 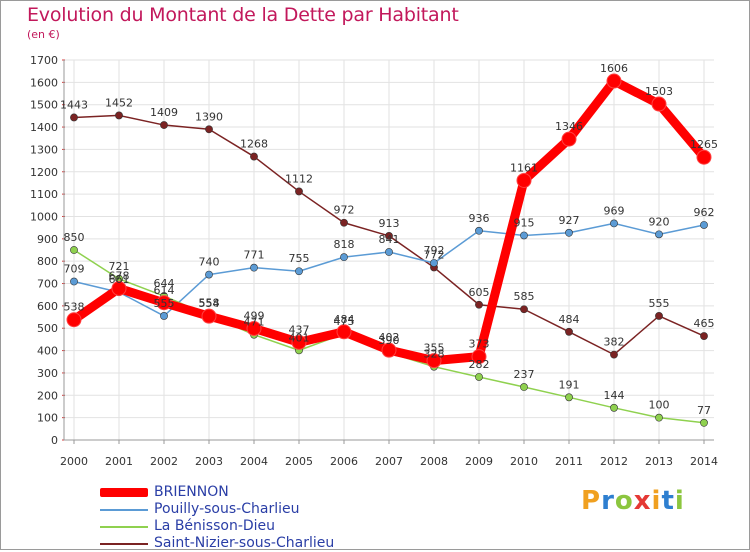 What do you see at coordinates (47, 395) in the screenshot?
I see `y-tick-label: 200` at bounding box center [47, 395].